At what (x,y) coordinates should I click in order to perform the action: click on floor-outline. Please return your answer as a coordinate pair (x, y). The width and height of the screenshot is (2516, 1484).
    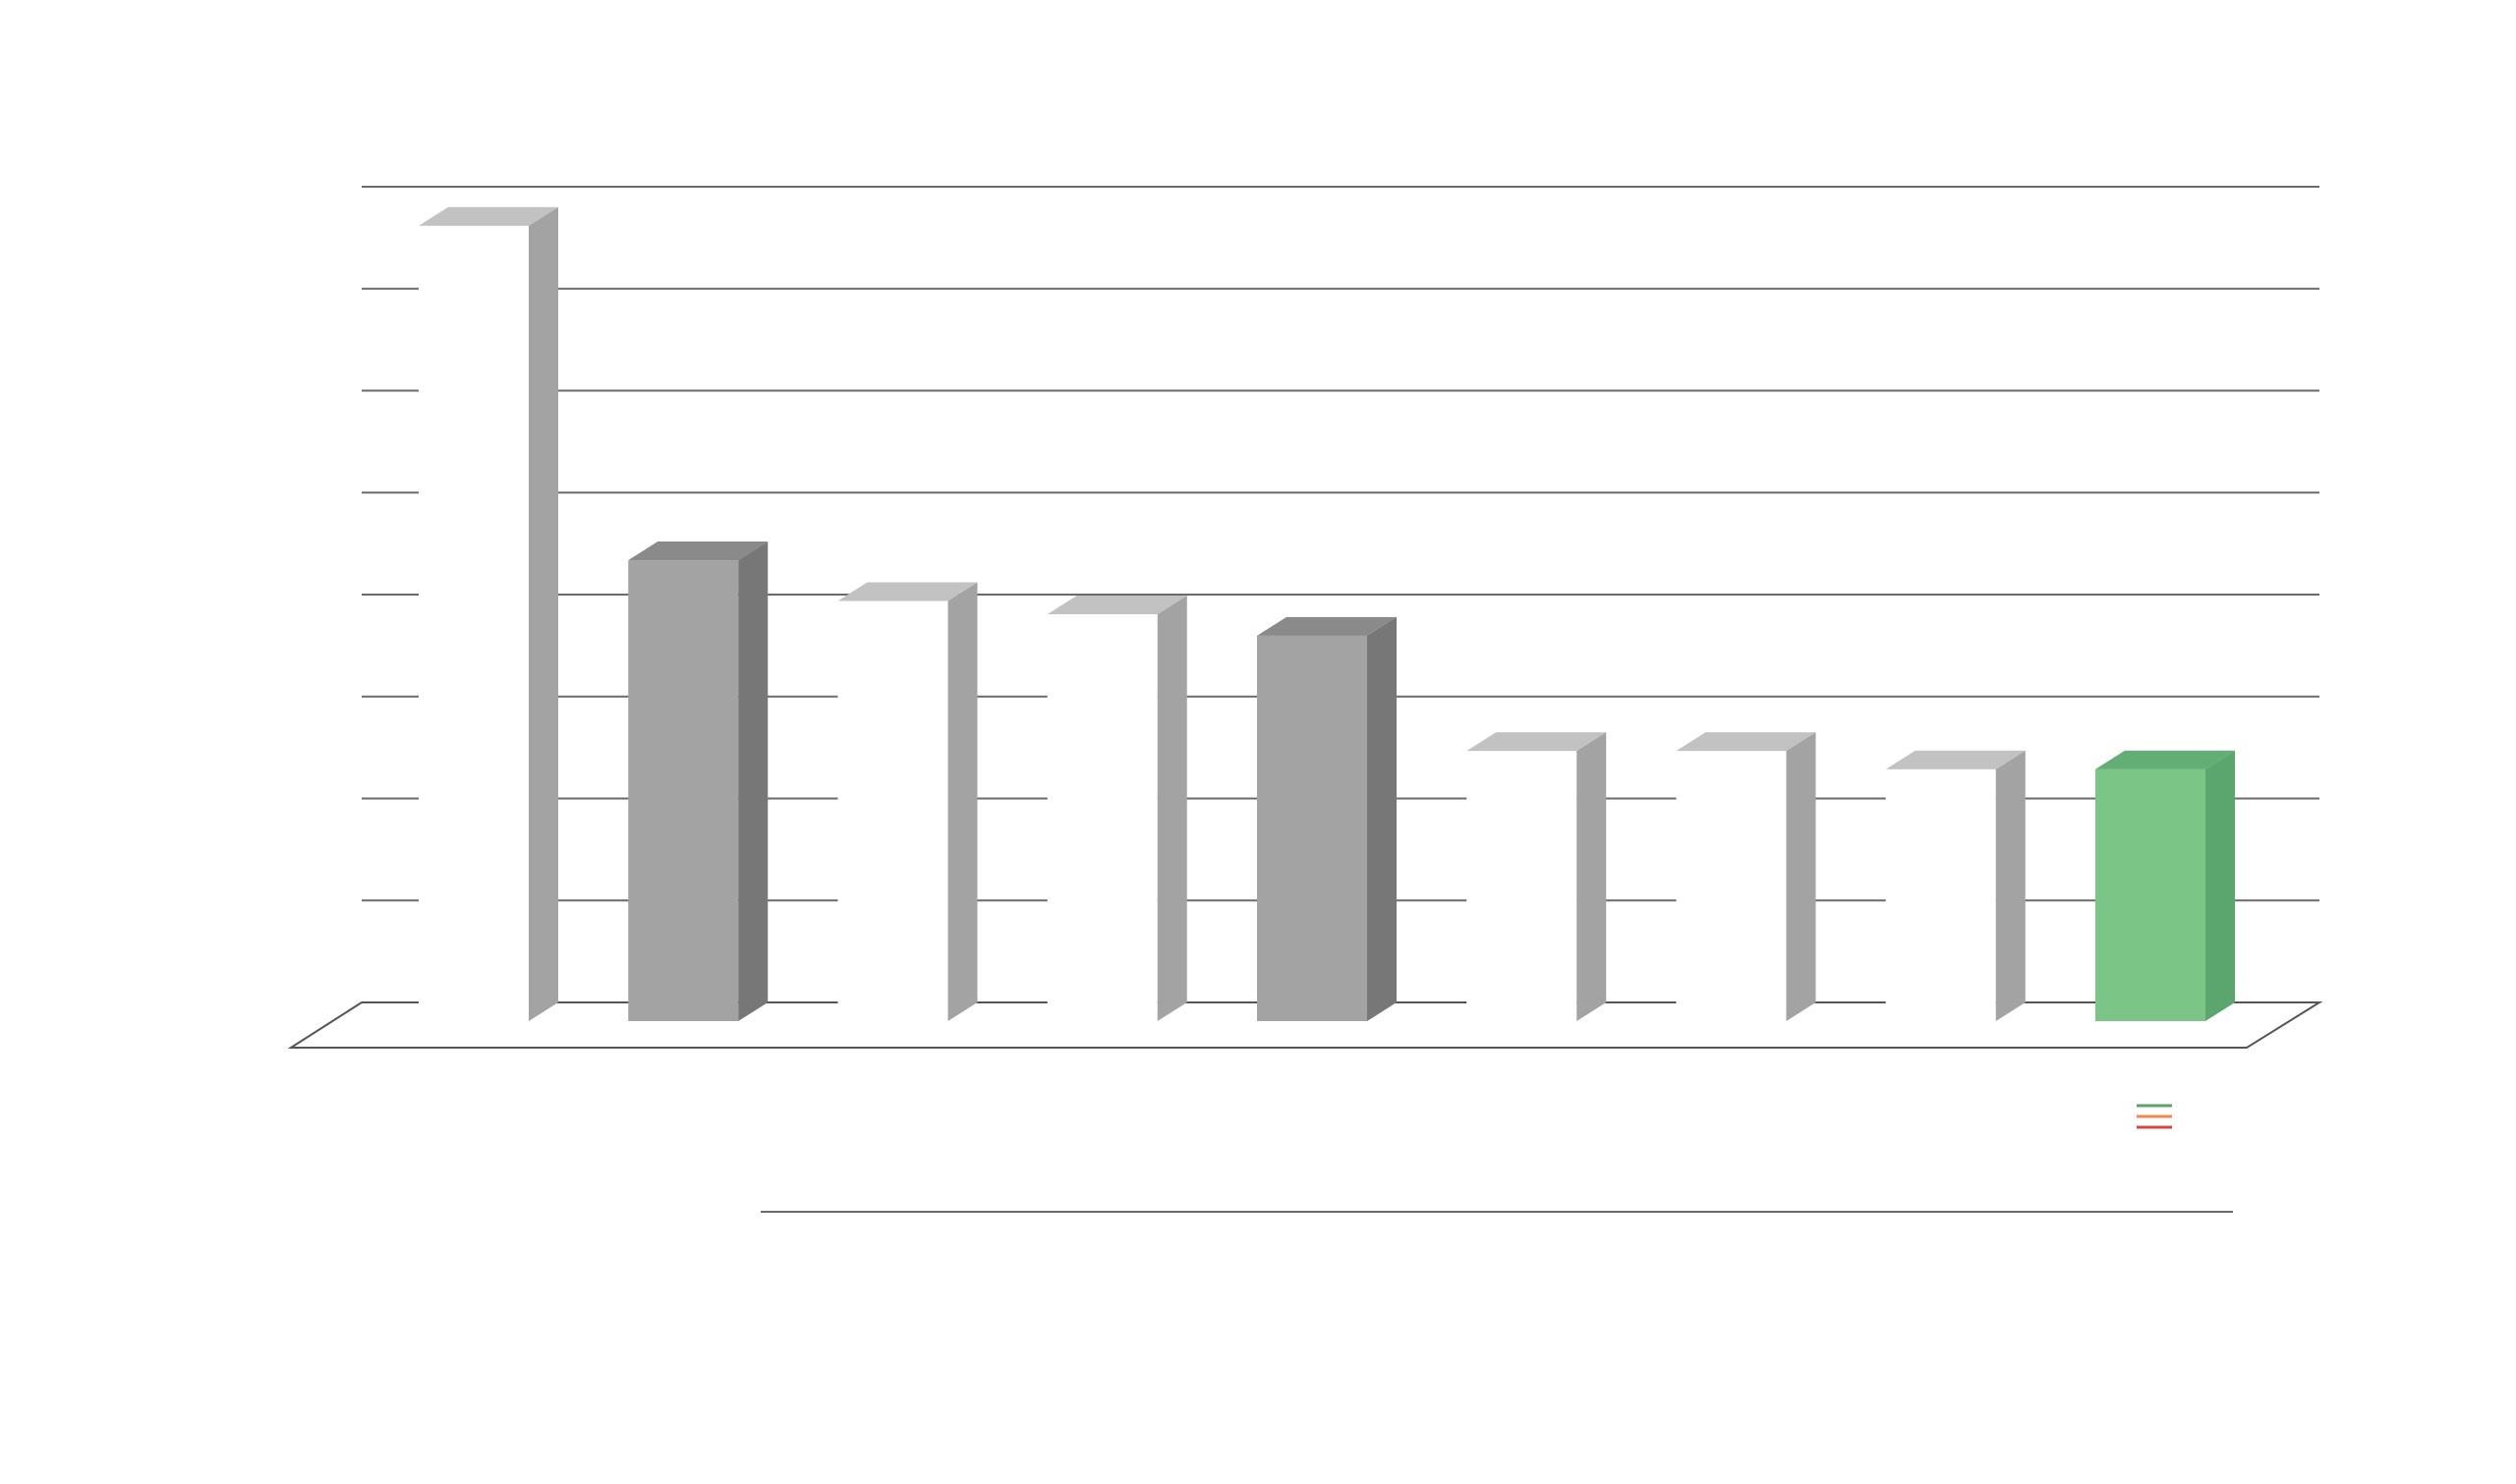
    Looking at the image, I should click on (1305, 1025).